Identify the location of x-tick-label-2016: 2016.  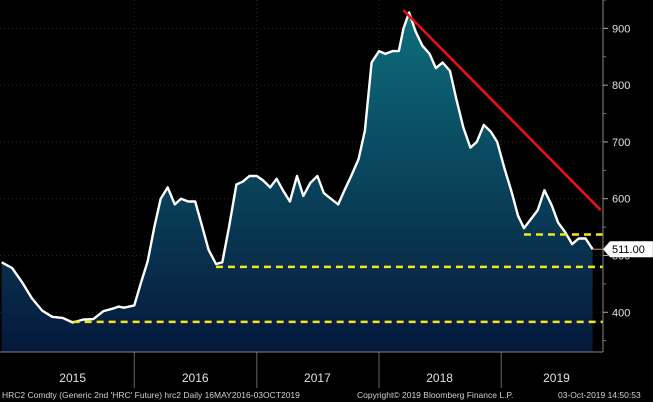
(195, 378).